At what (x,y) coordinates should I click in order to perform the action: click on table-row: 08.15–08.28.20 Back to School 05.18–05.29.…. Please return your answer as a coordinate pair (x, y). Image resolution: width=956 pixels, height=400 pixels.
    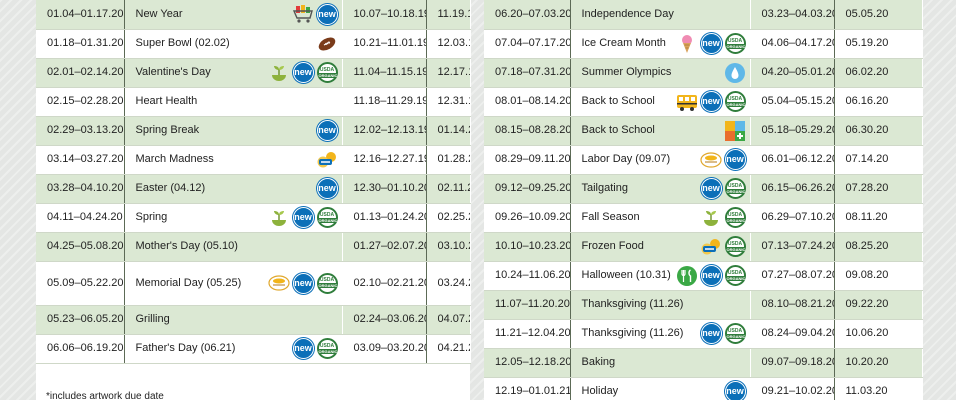
    Looking at the image, I should click on (703, 131).